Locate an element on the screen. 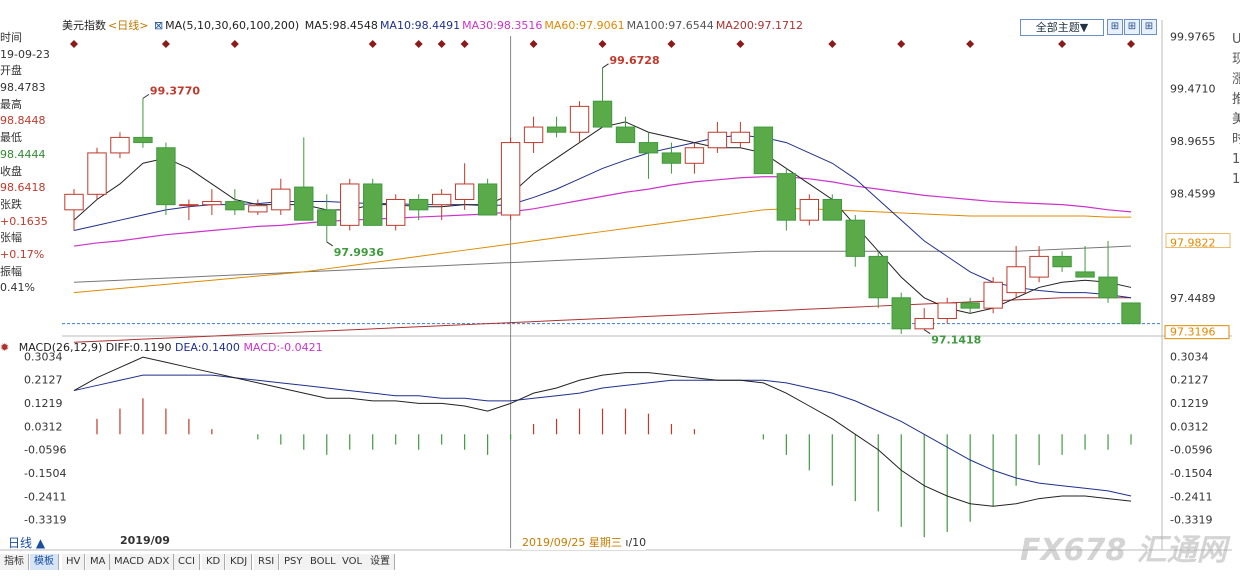 This screenshot has width=1240, height=583. grid-icon-2: ⊞ is located at coordinates (1132, 27).